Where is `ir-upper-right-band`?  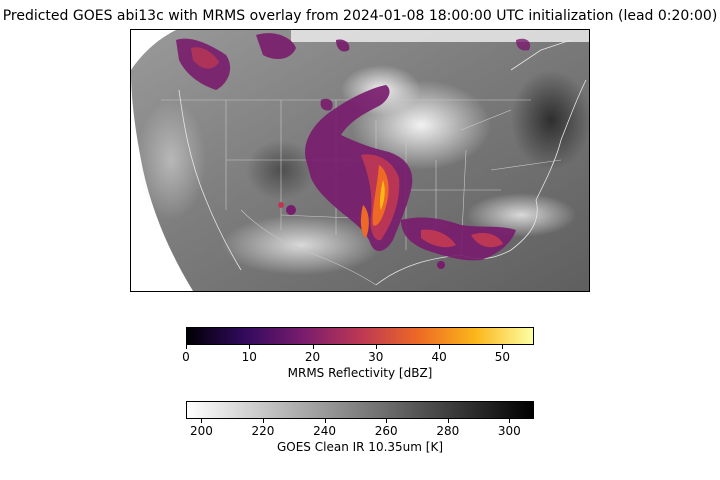
ir-upper-right-band is located at coordinates (440, 36).